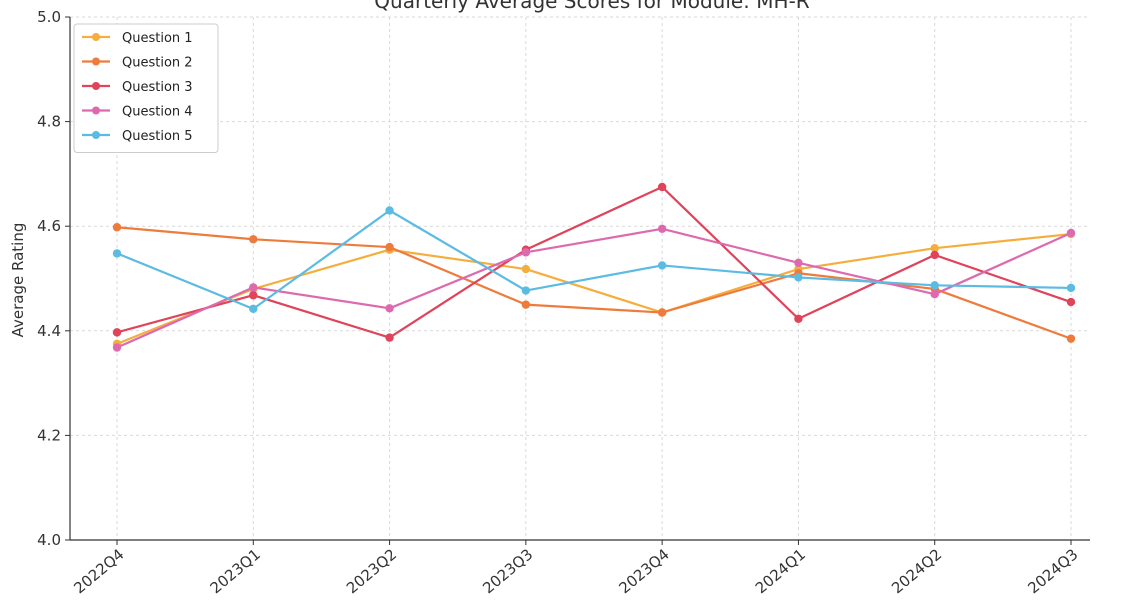  Describe the element at coordinates (371, 571) in the screenshot. I see `x-tick-label: 2023Q2` at that location.